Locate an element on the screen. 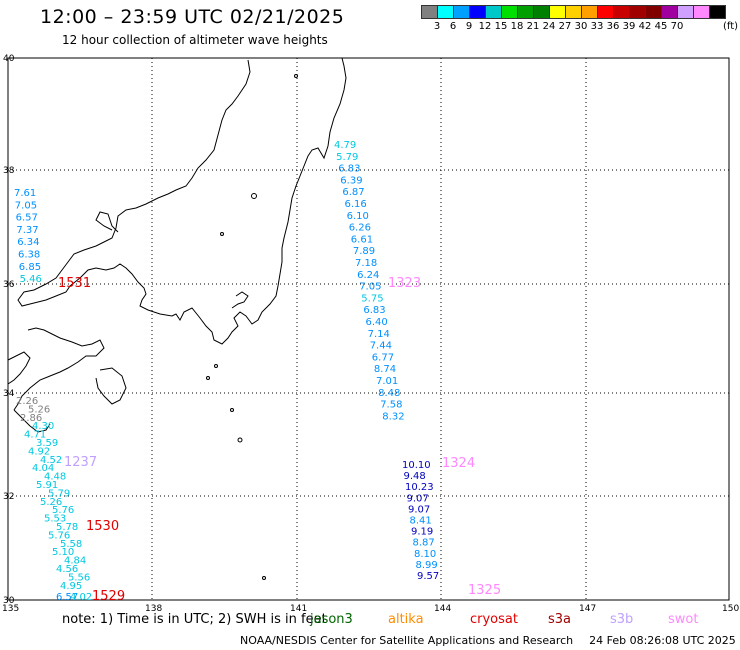  pass-number-label: 1325 is located at coordinates (484, 590).